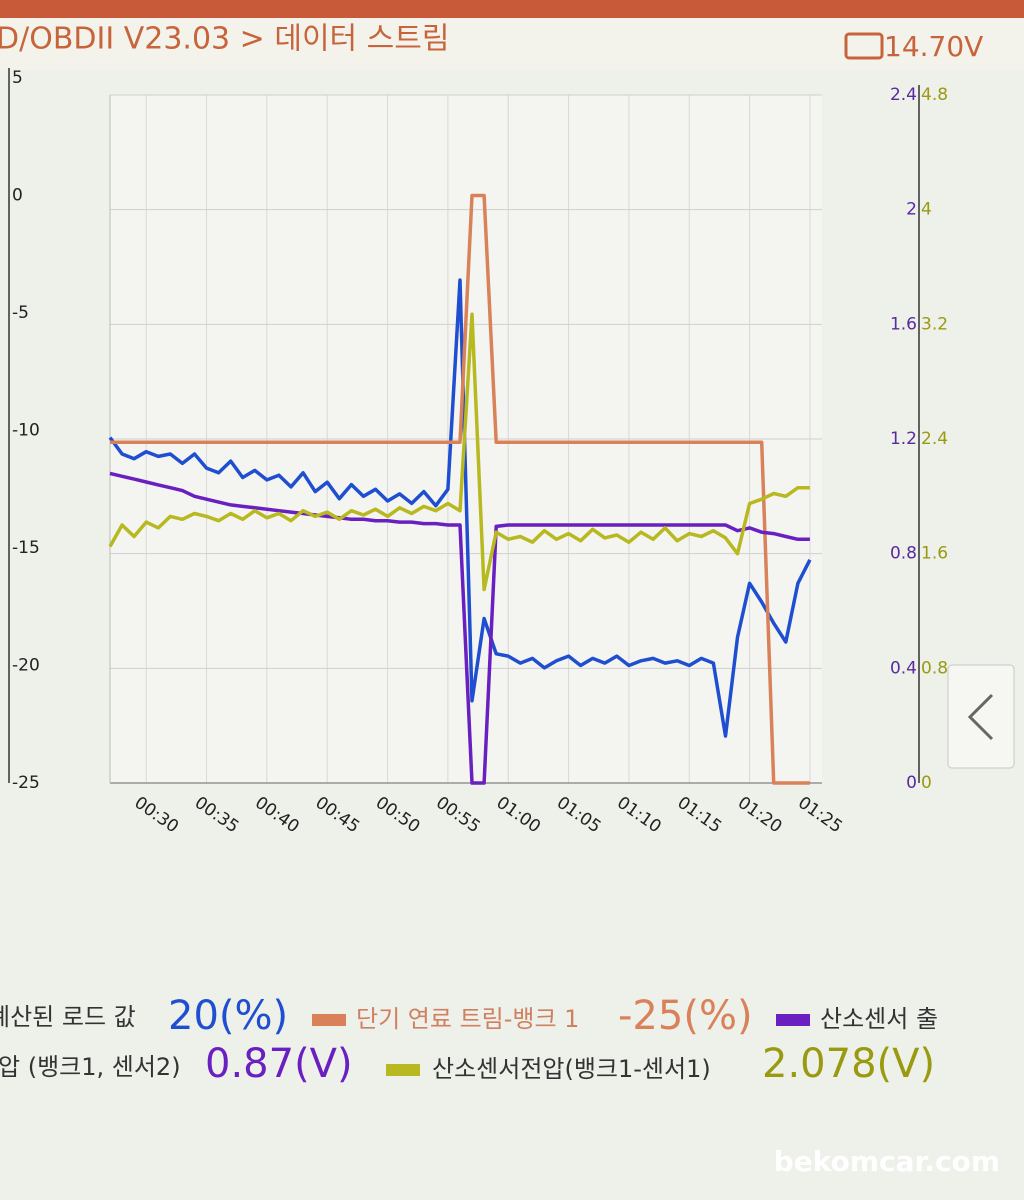 This screenshot has height=1200, width=1024. I want to click on battery-icon, so click(864, 46).